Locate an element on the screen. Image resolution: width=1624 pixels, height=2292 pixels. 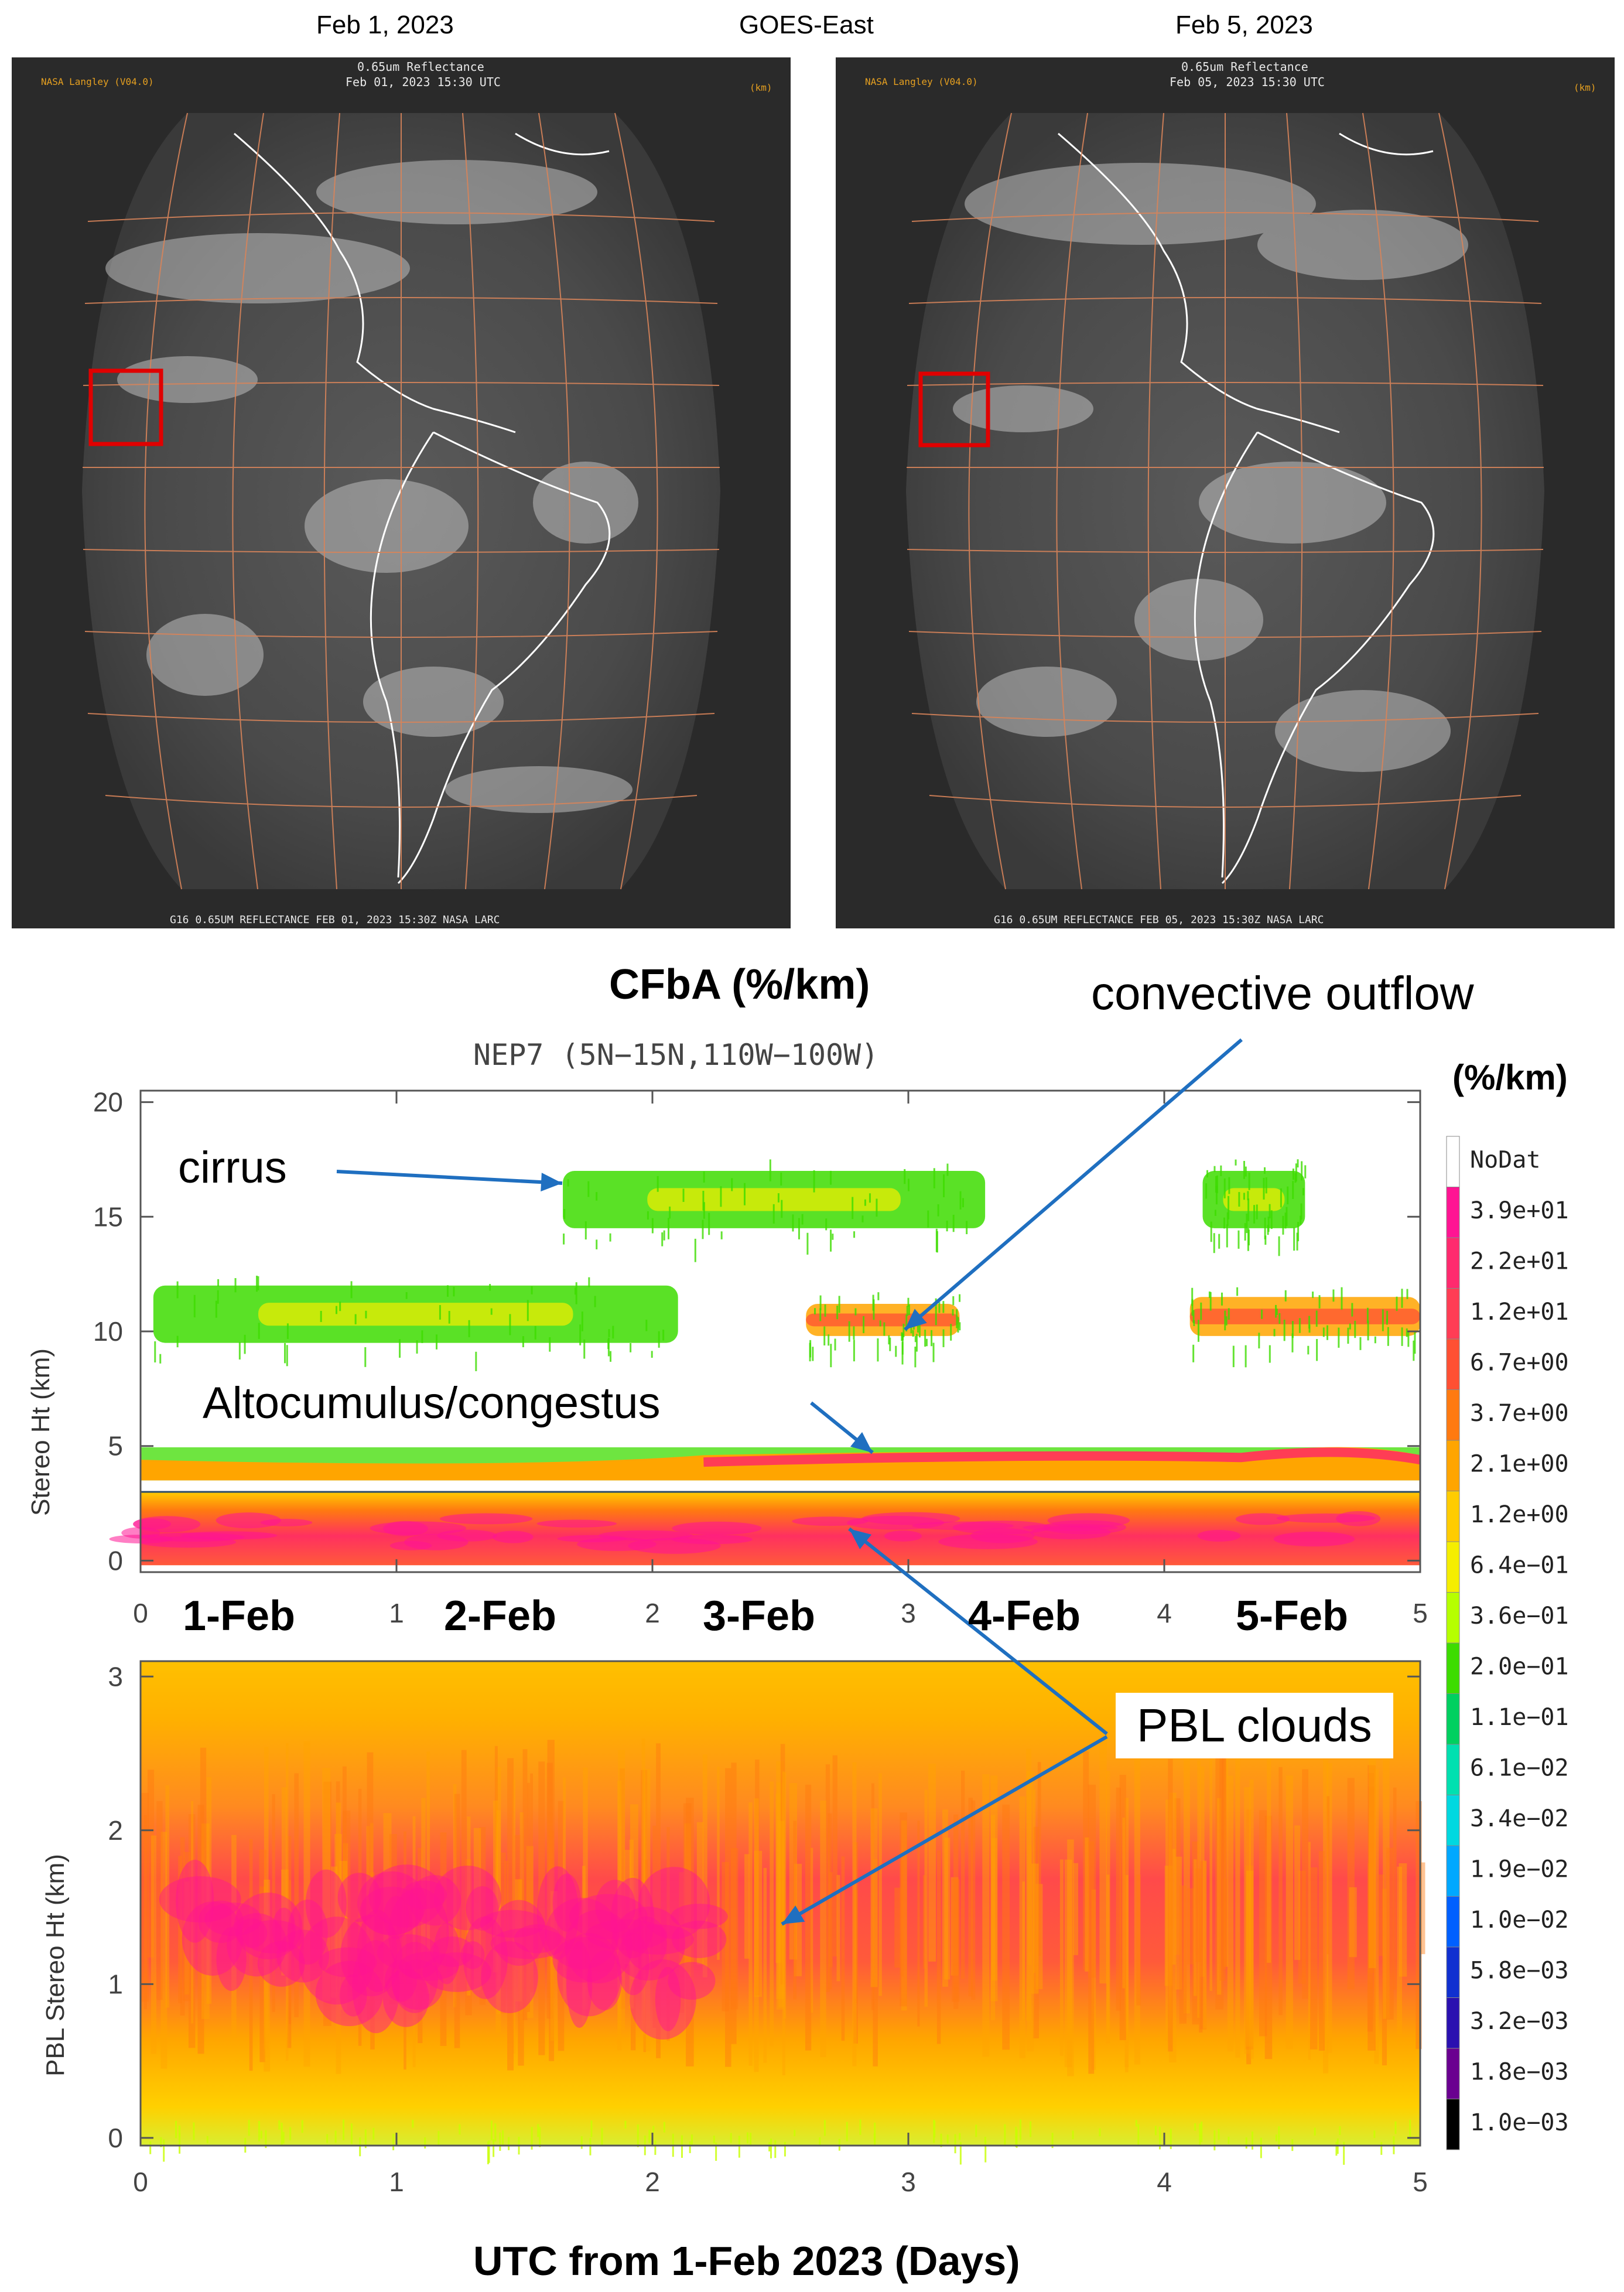
land is located at coordinates (422, 508).